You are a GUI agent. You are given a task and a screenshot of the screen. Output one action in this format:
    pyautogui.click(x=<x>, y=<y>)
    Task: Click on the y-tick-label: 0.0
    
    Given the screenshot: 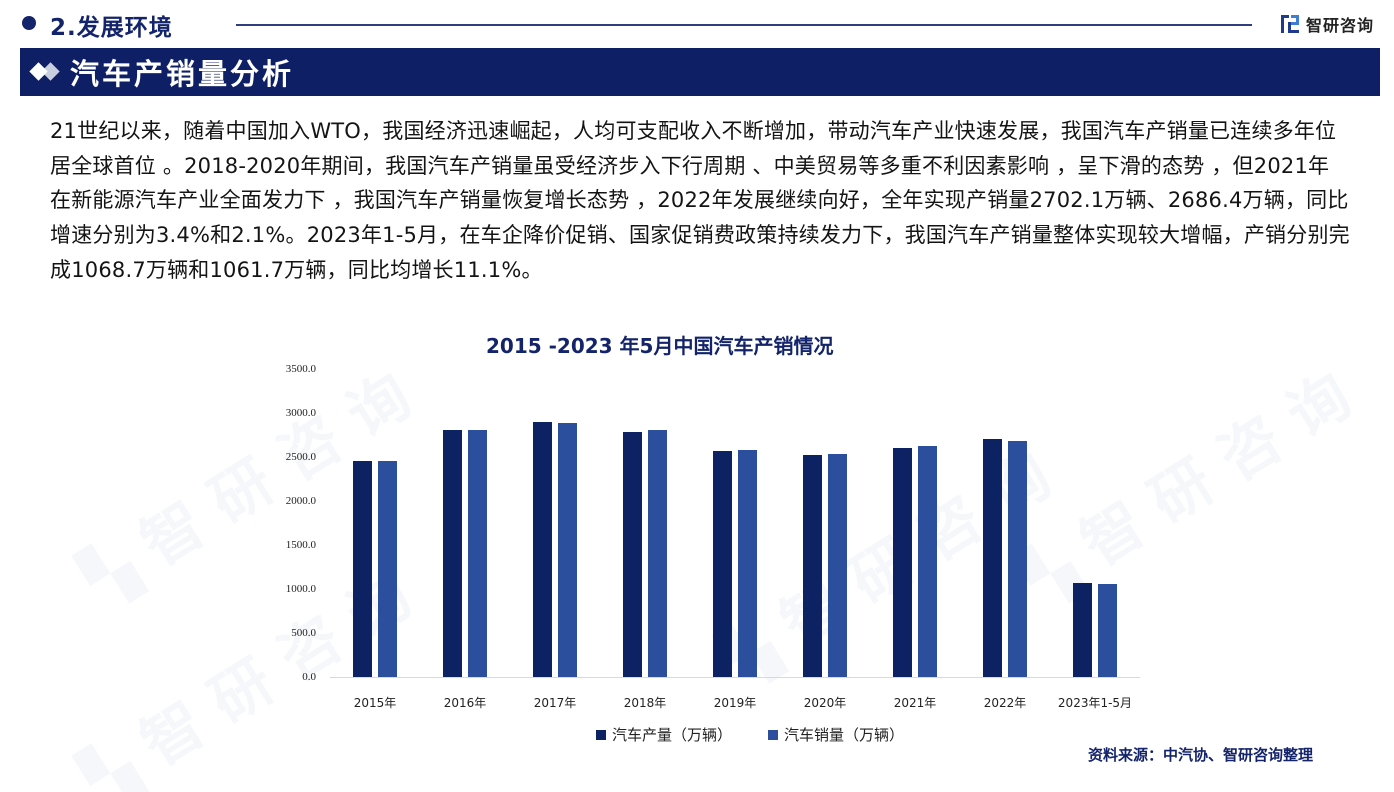 What is the action you would take?
    pyautogui.click(x=309, y=677)
    